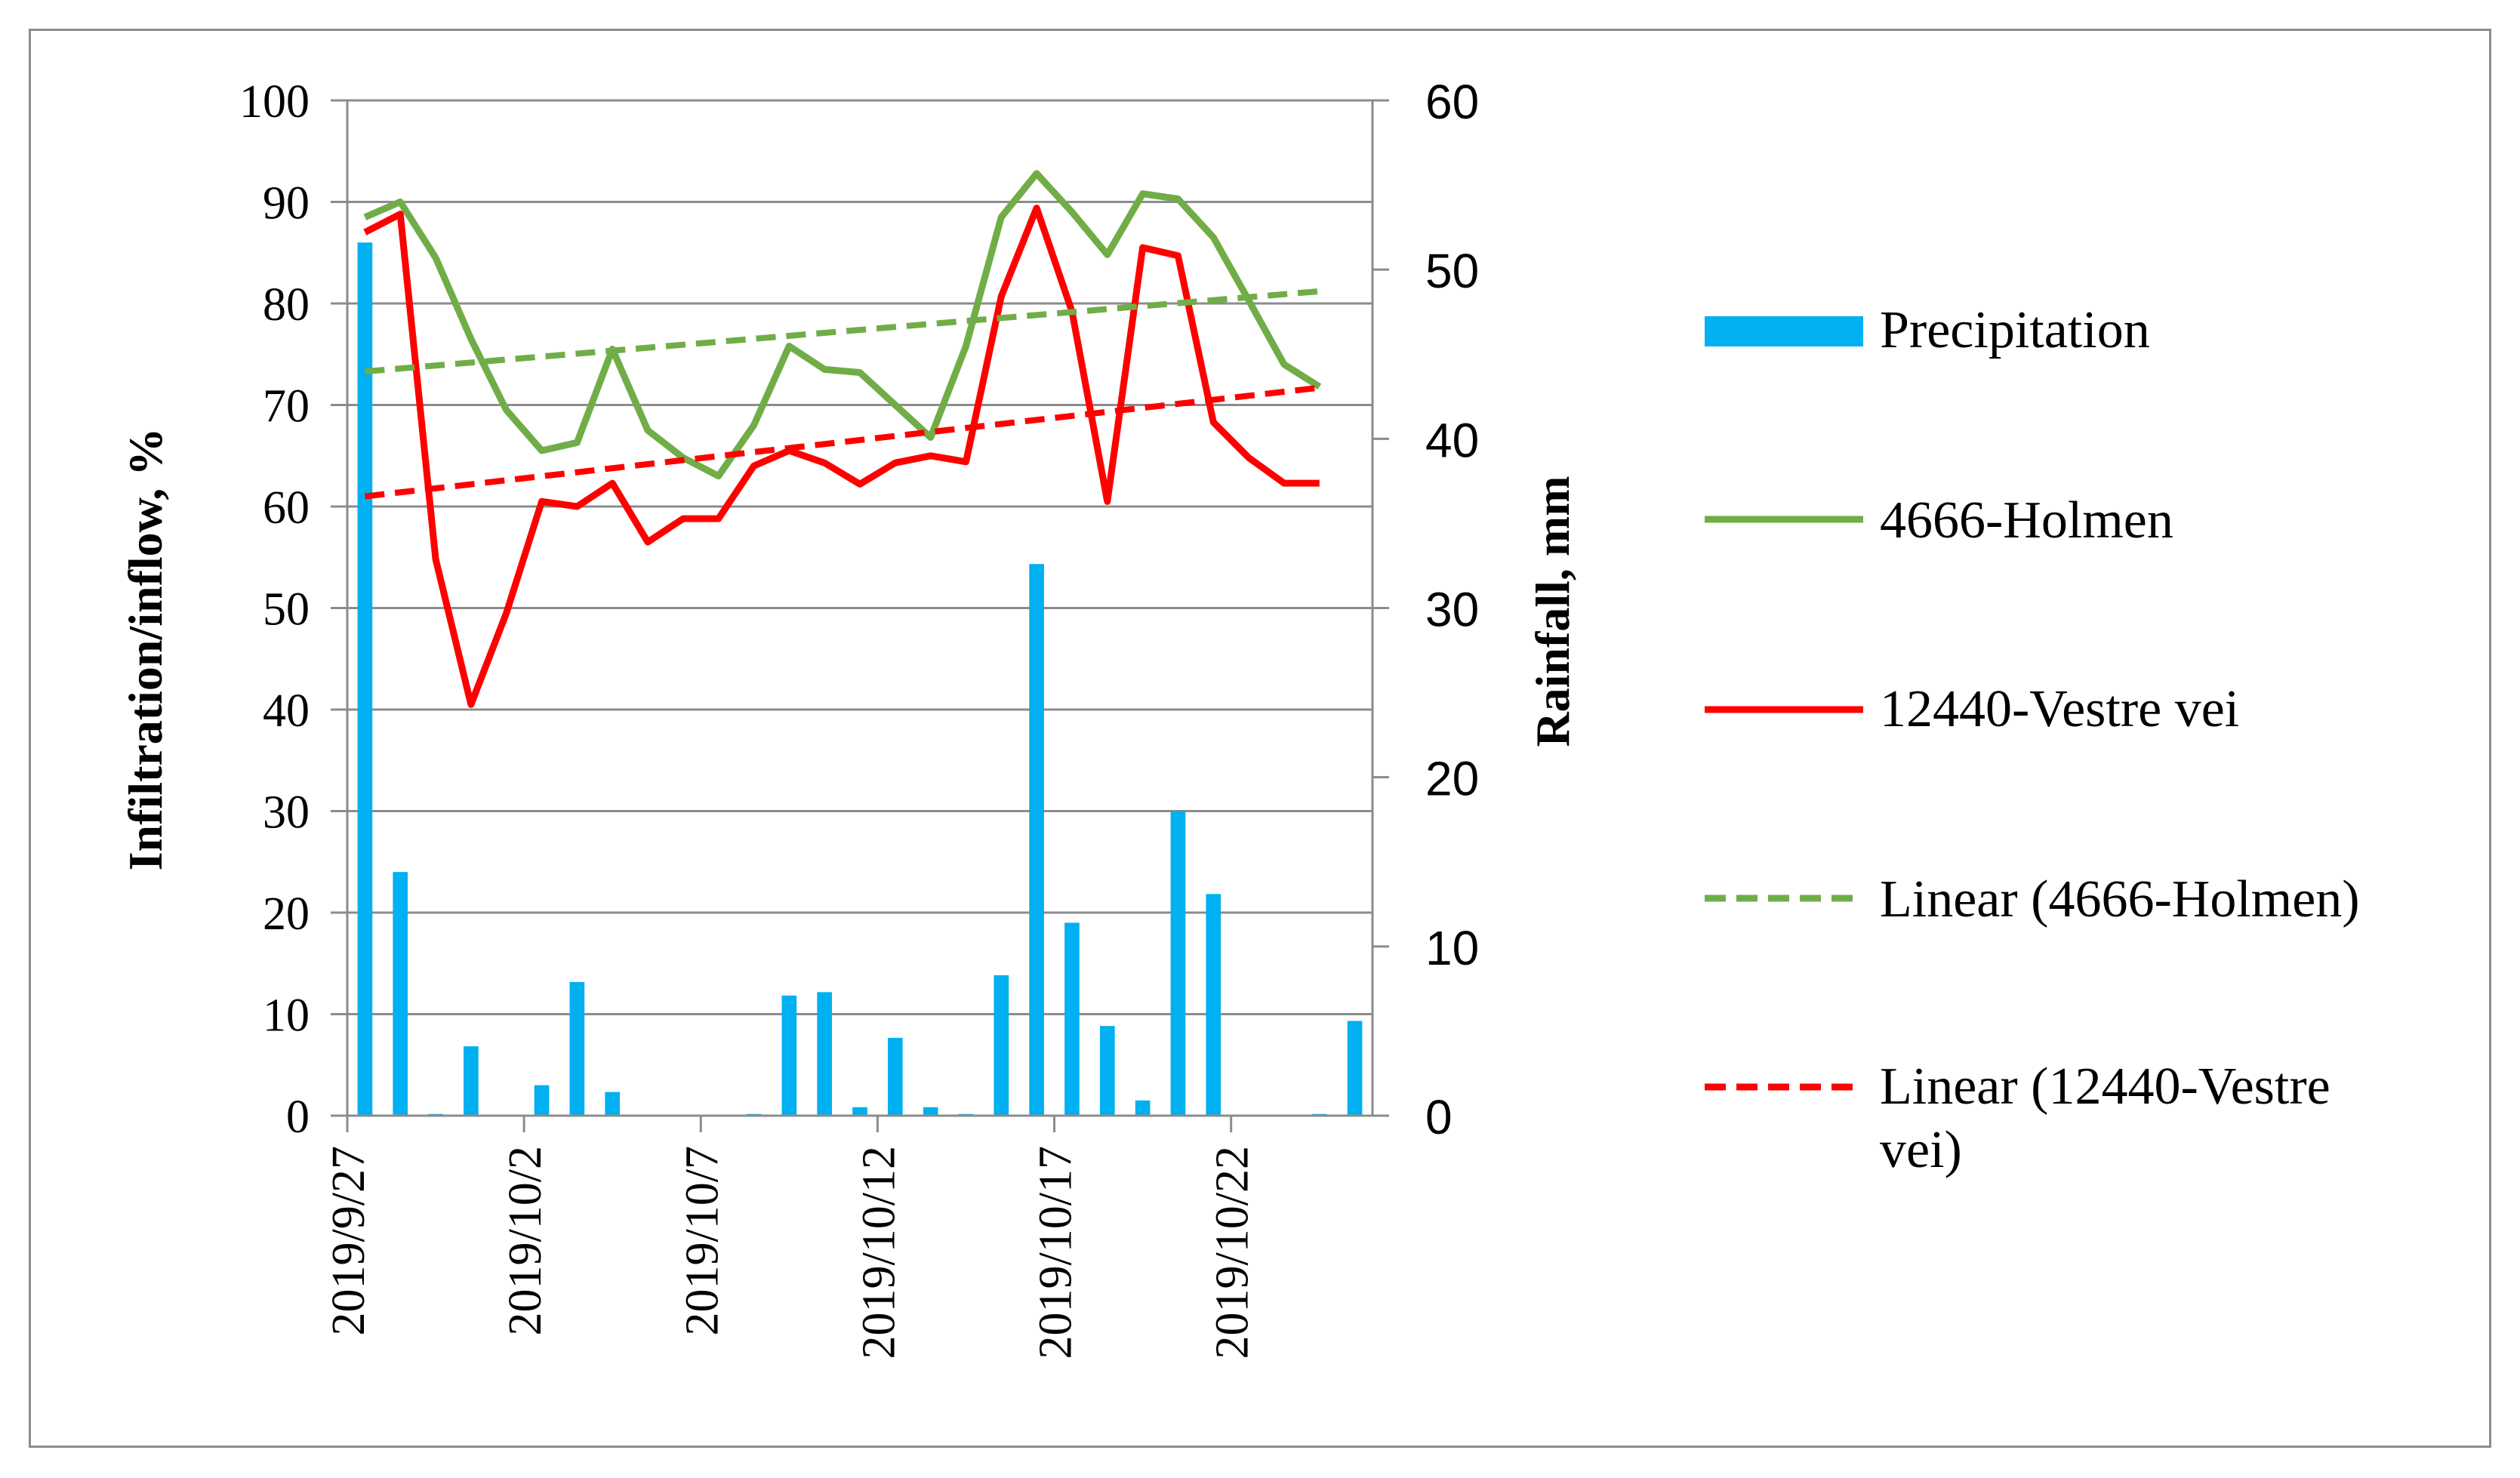 The width and height of the screenshot is (2520, 1478). Describe the element at coordinates (1232, 1252) in the screenshot. I see `x-tick-label: 2019/10/22` at that location.